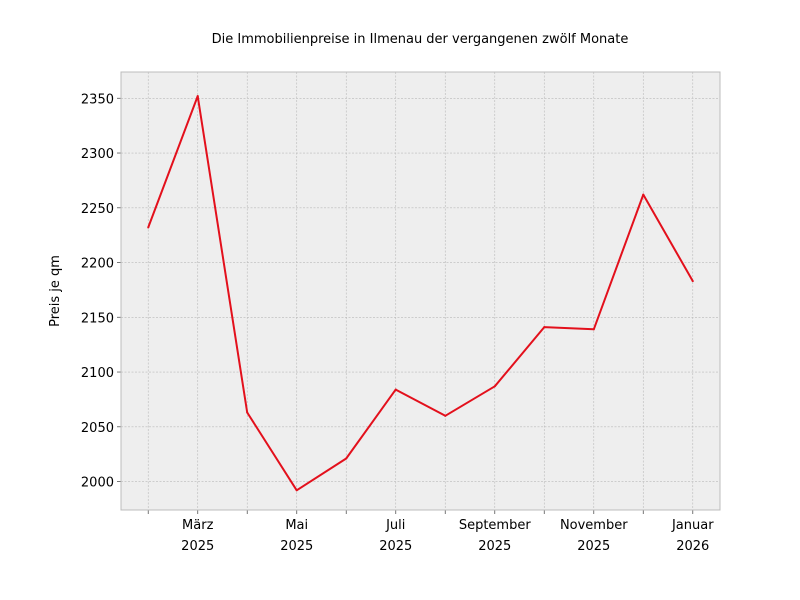  I want to click on x-tick-label-month: September, so click(495, 525).